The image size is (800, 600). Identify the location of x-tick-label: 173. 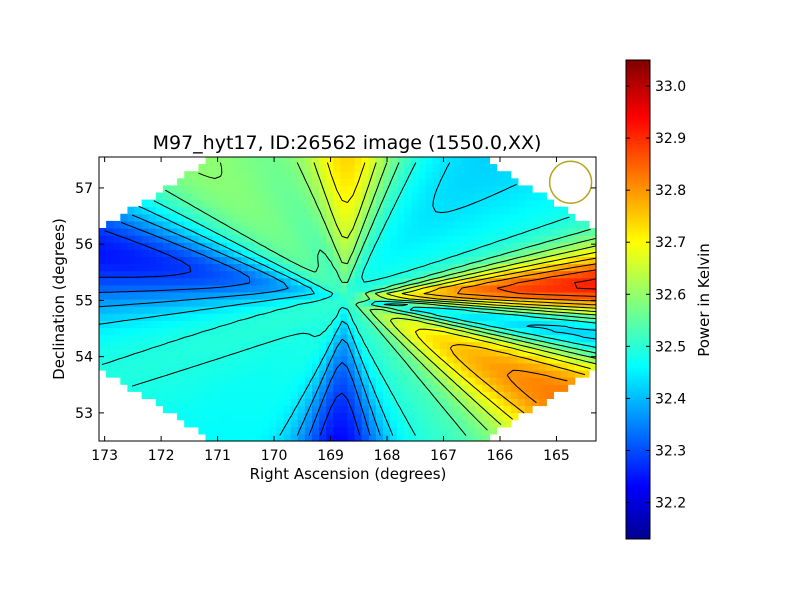
(104, 456).